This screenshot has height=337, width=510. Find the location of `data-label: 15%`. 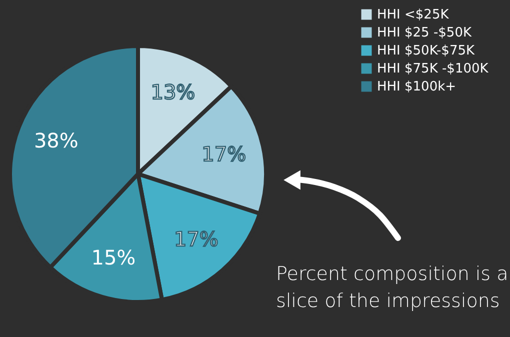

data-label: 15% is located at coordinates (113, 258).